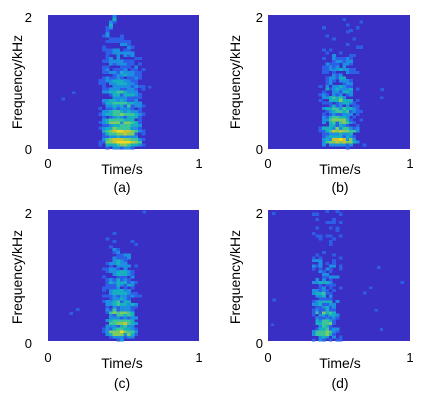 Image resolution: width=436 pixels, height=403 pixels. I want to click on ytick-bottom-c: 0, so click(28, 343).